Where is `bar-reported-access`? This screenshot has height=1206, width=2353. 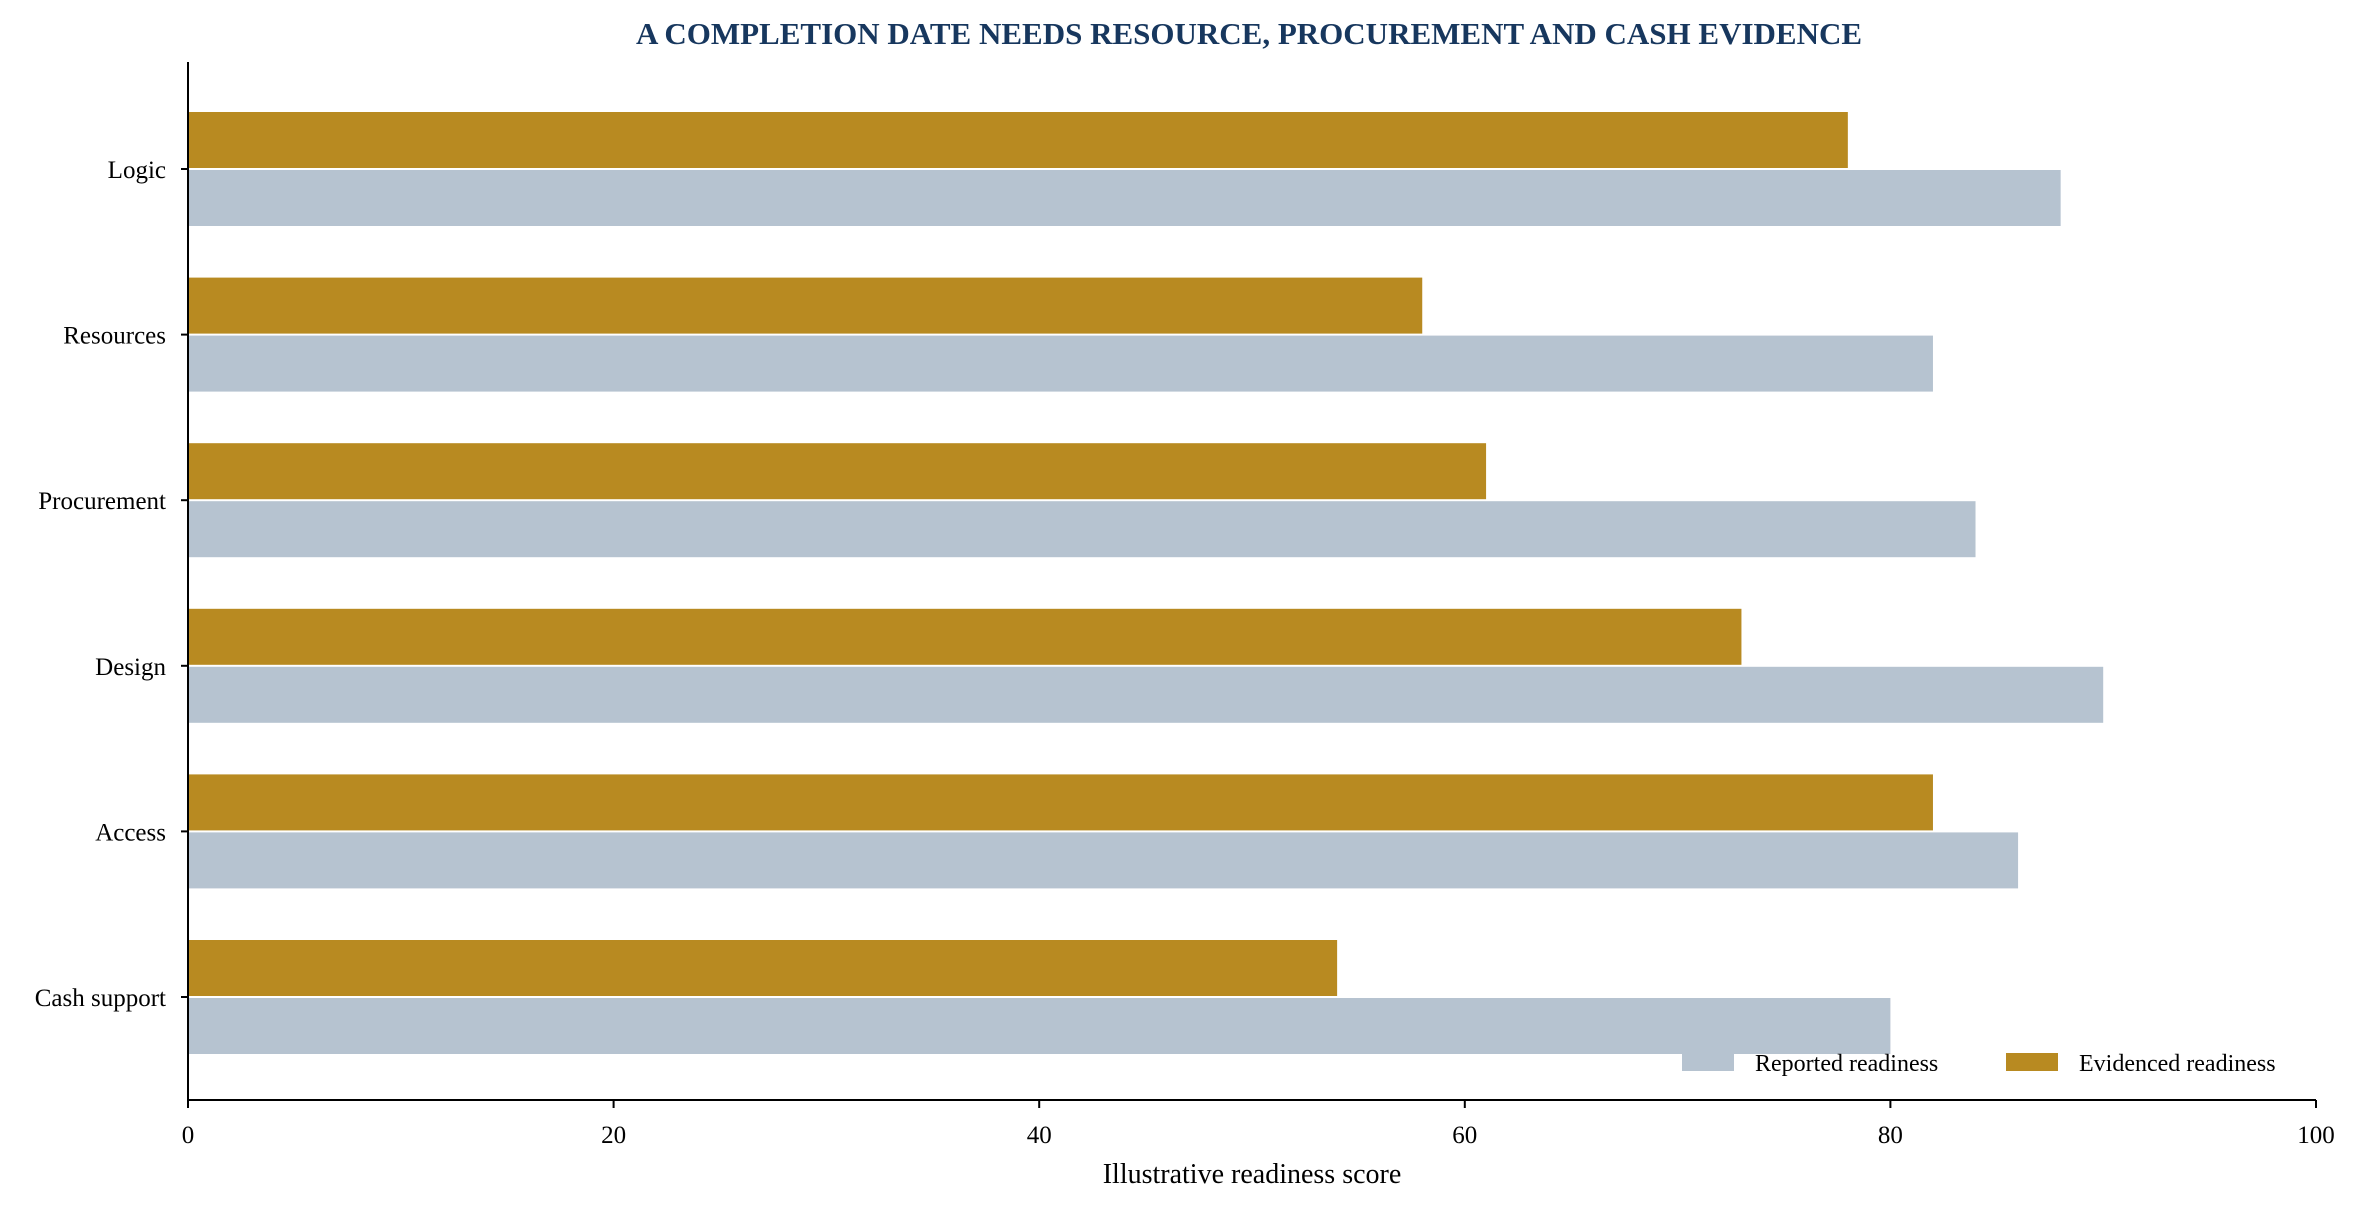 bar-reported-access is located at coordinates (1104, 860).